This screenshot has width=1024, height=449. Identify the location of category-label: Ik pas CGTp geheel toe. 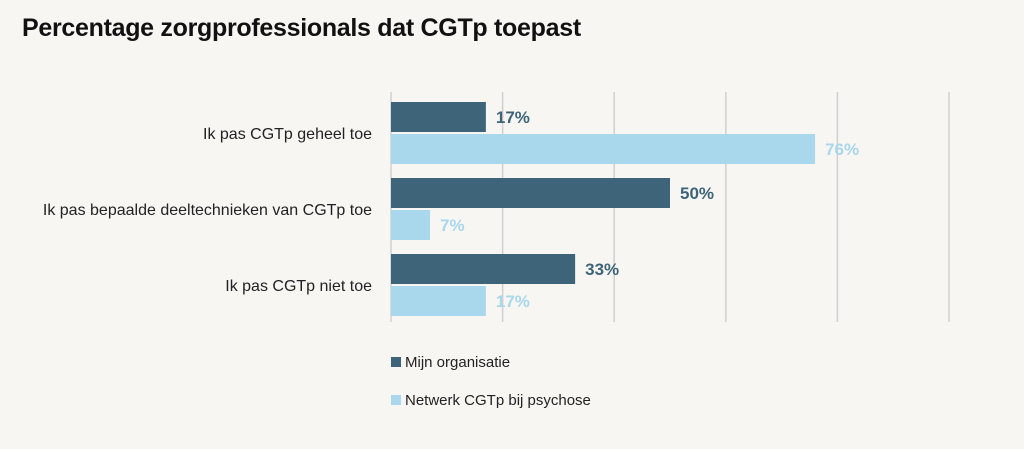
(287, 134).